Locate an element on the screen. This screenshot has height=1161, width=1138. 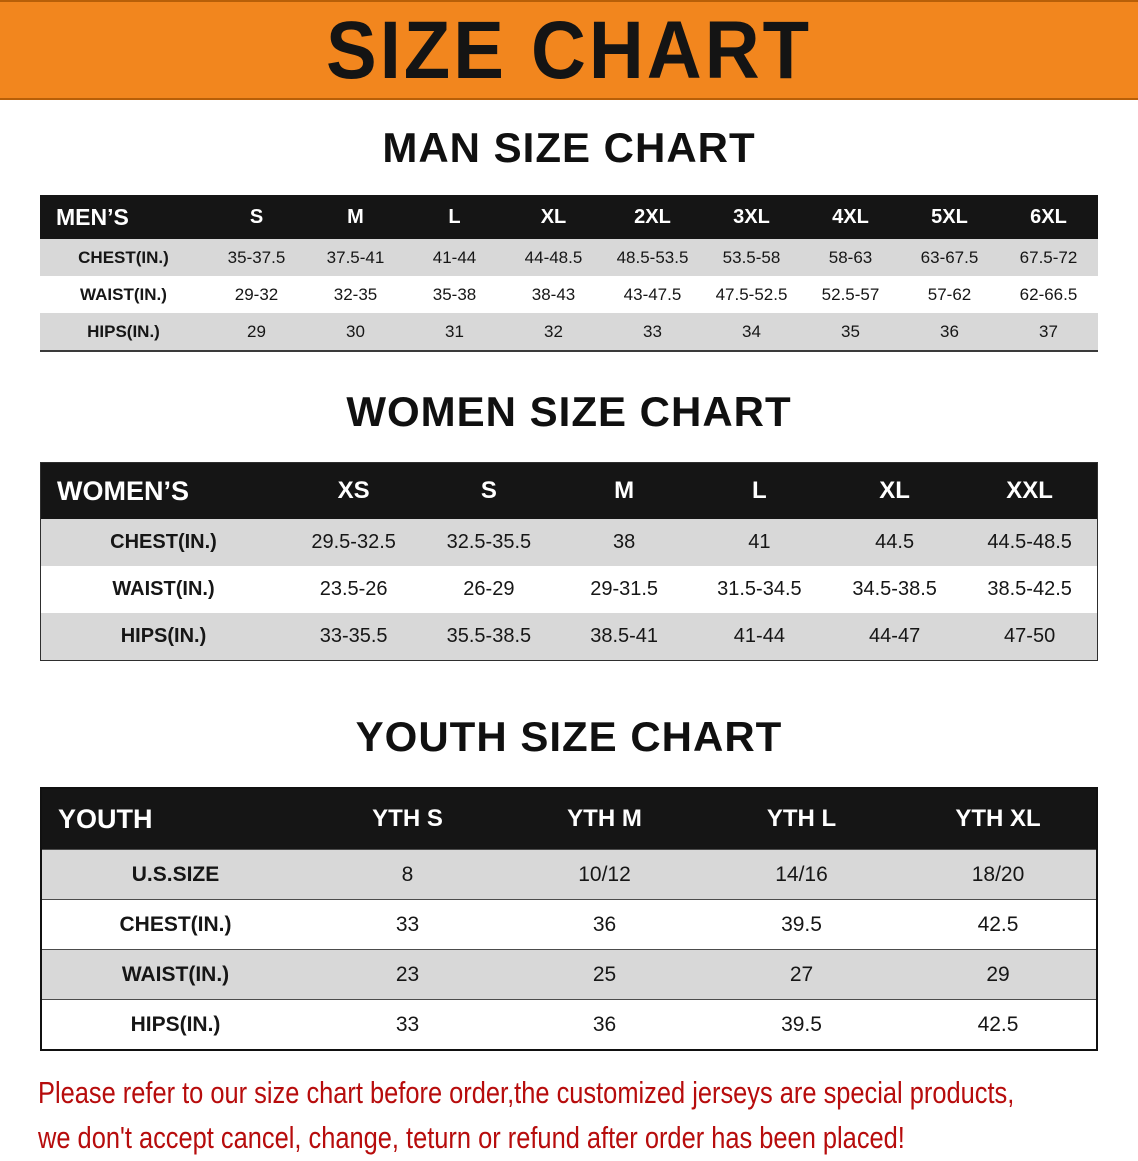
table-cell: 44-47 is located at coordinates (895, 636).